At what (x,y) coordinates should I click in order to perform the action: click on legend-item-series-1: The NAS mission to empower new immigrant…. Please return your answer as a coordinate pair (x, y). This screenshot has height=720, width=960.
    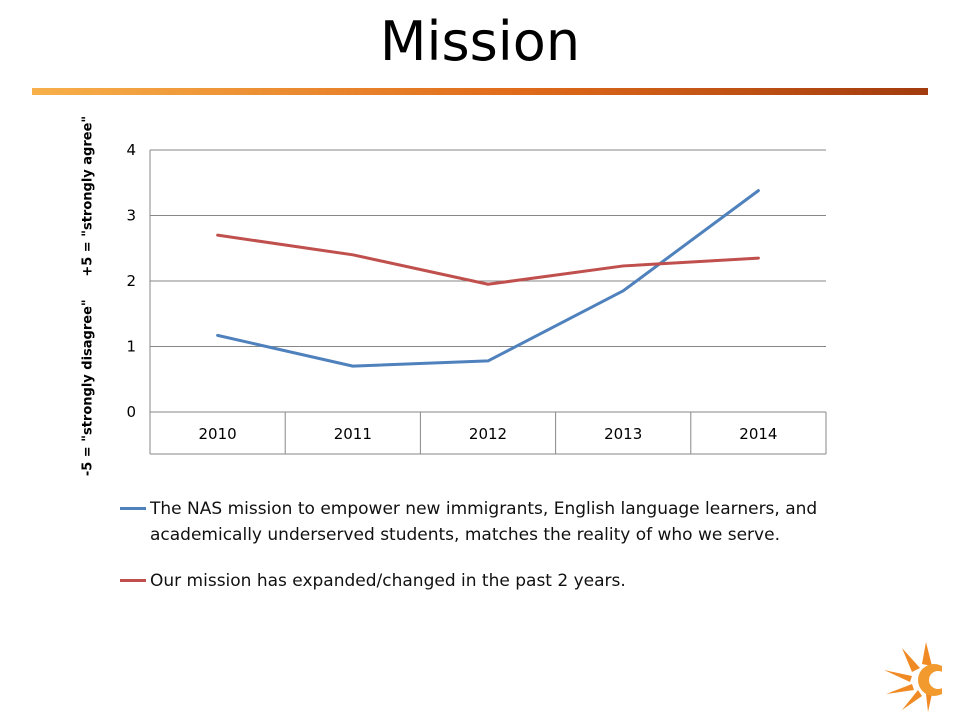
    Looking at the image, I should click on (480, 522).